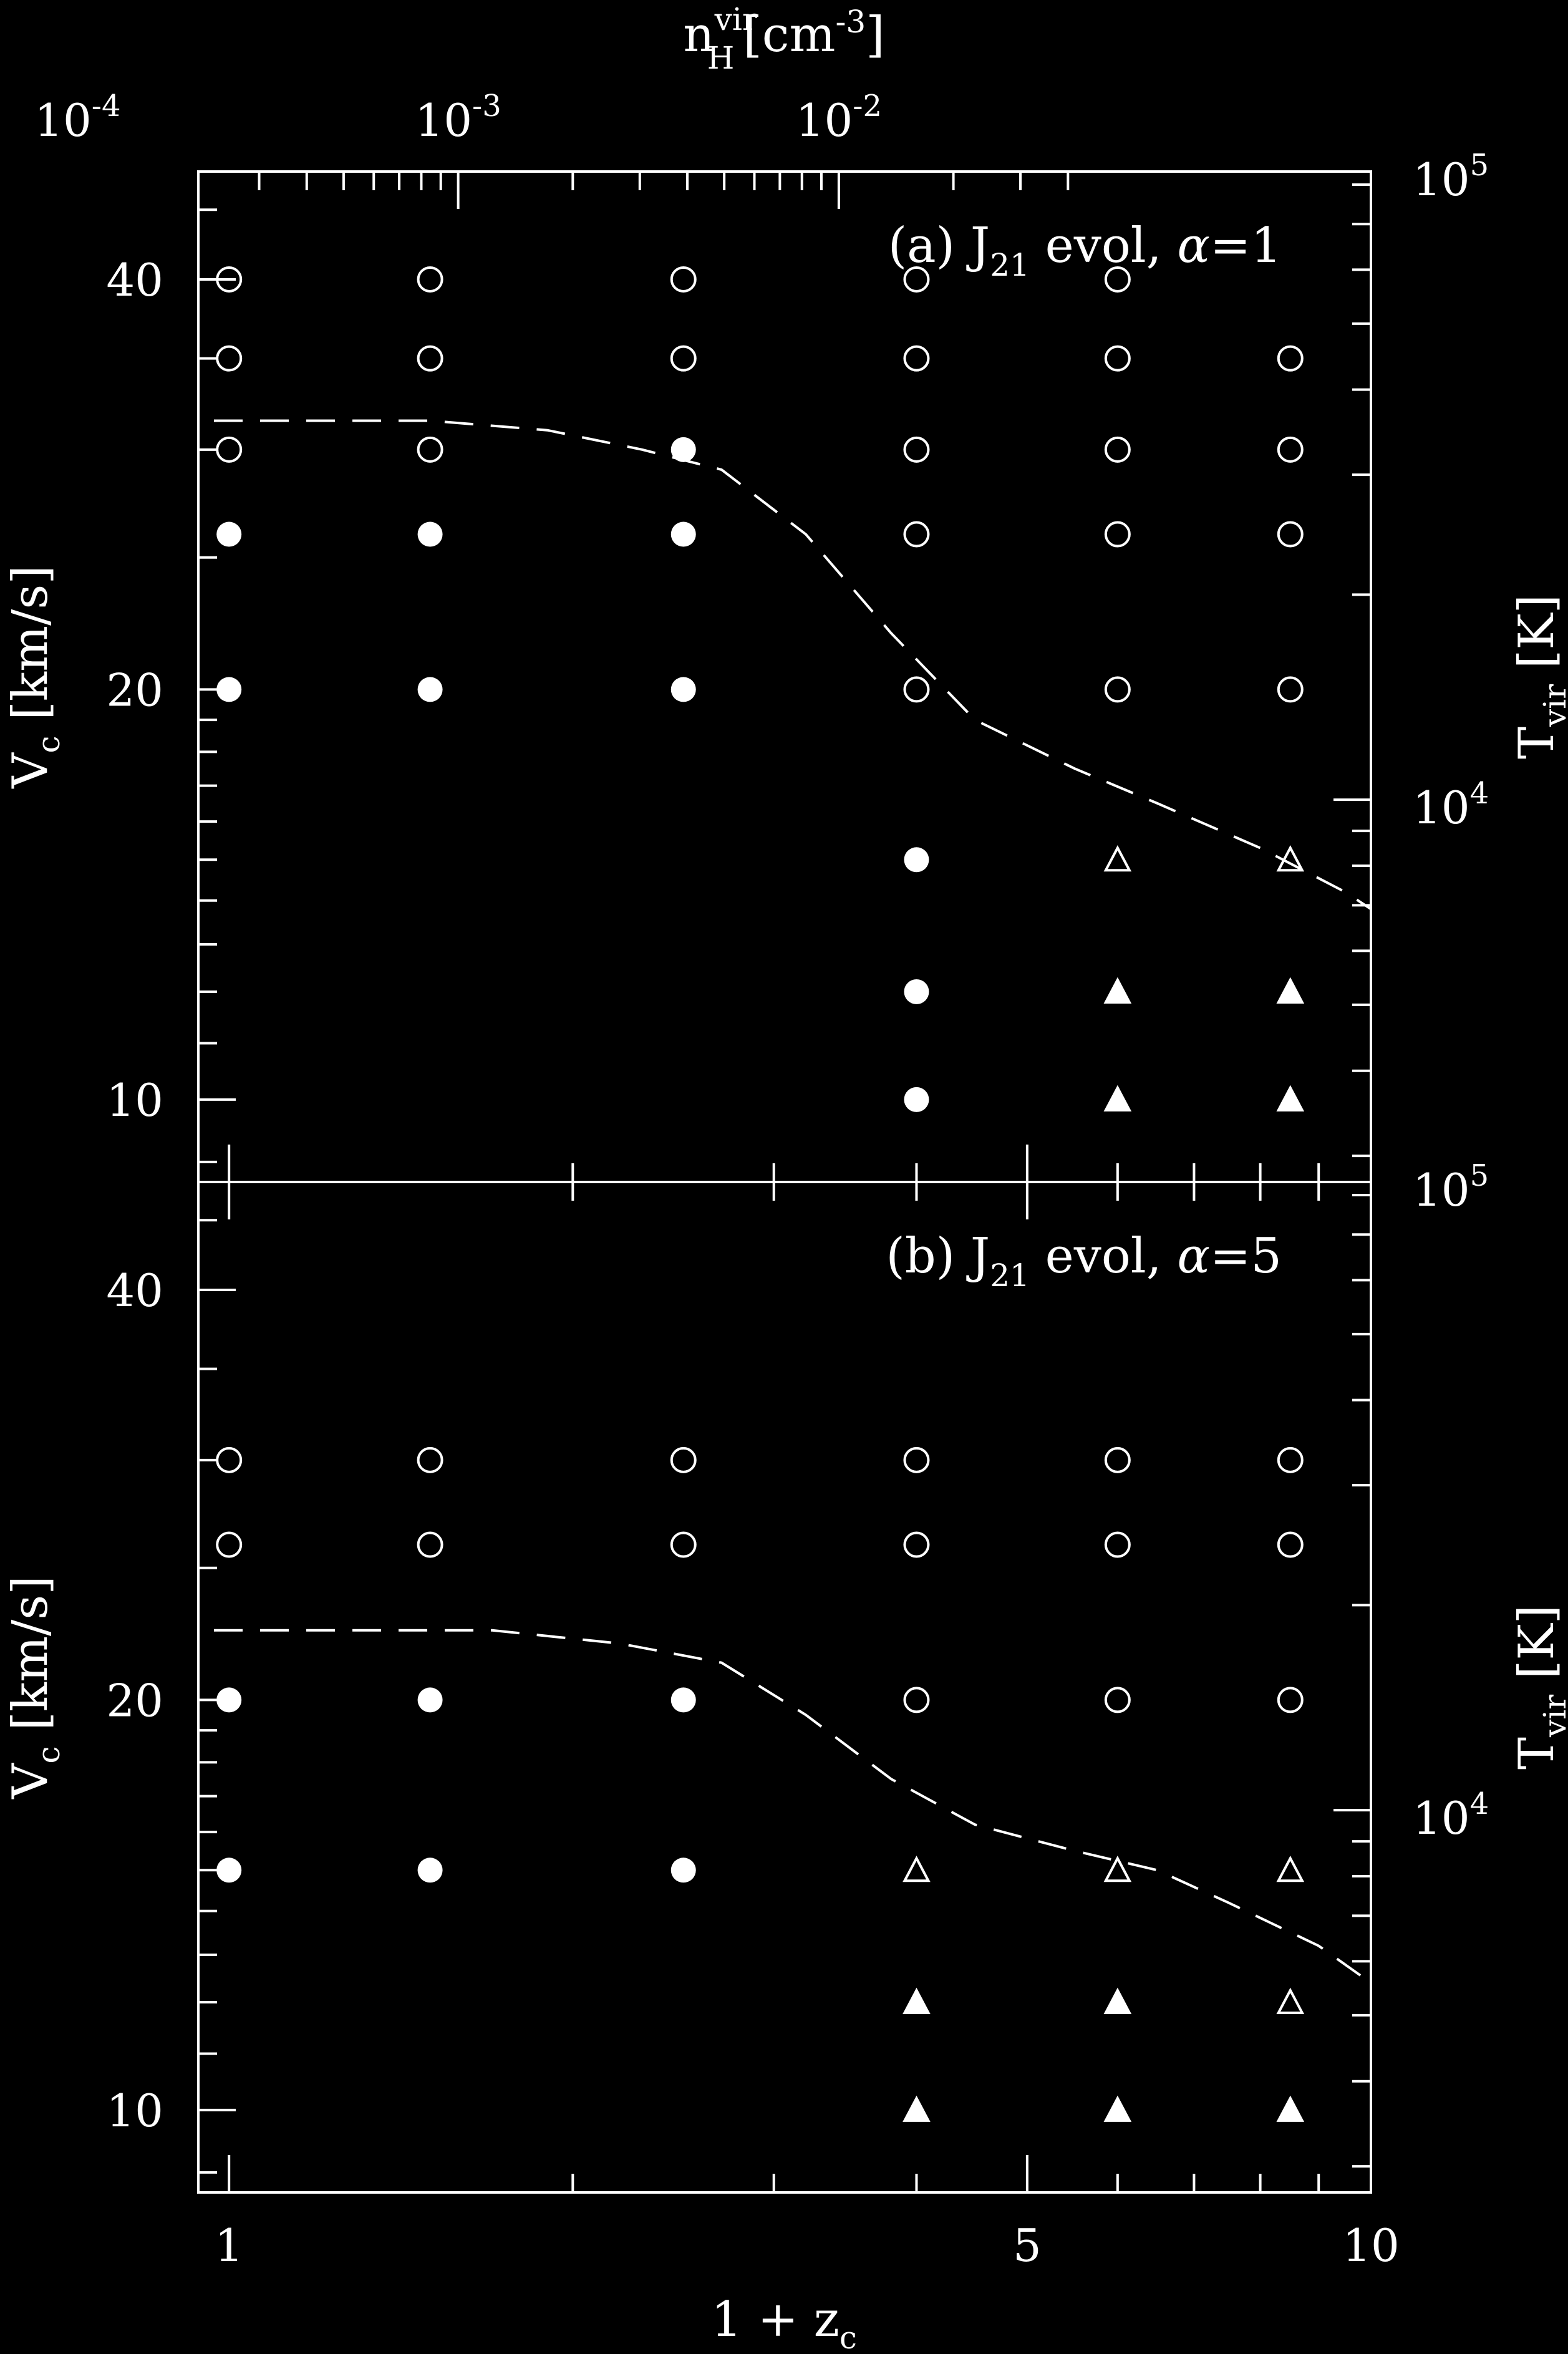  I want to click on y-tick-label: 20, so click(134, 1700).